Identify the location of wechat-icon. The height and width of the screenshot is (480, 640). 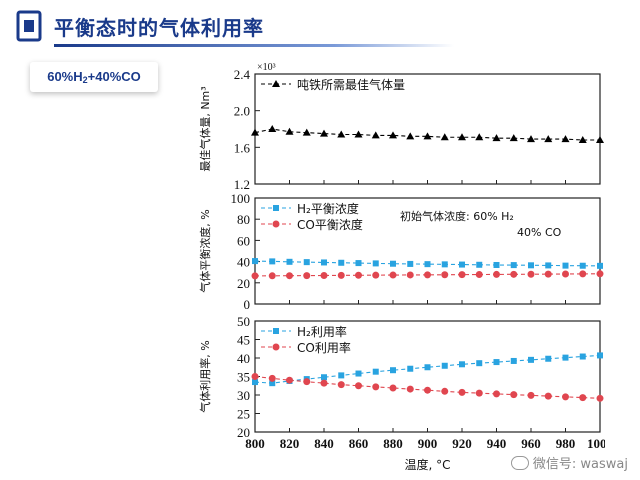
(519, 463).